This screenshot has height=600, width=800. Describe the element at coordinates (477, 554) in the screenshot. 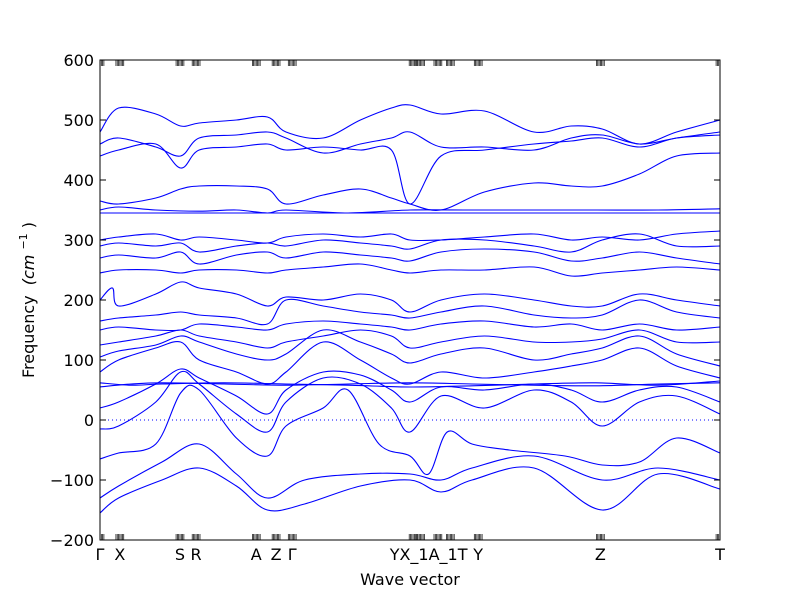

I see `x-tick-label: Y` at that location.